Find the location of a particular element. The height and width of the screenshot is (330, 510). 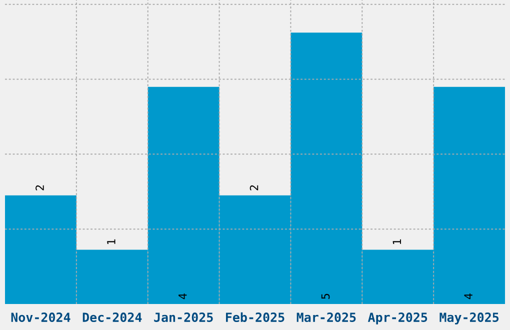

x-tick-label: May-2025 is located at coordinates (469, 318).